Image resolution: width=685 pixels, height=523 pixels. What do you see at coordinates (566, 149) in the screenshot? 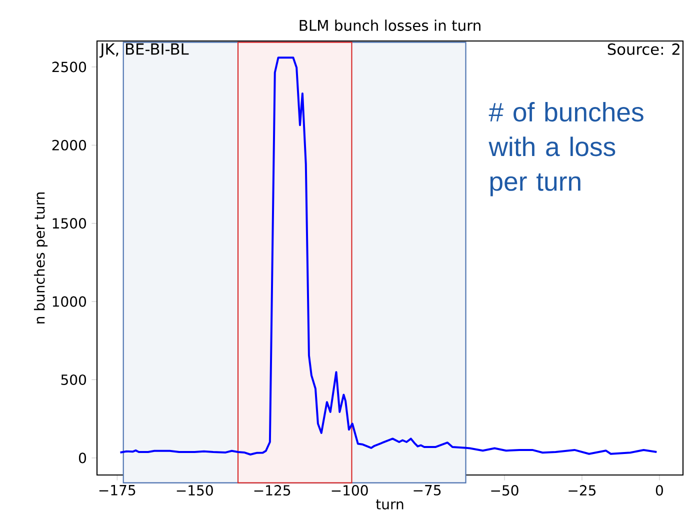
I see `annotation: # of bunches with a loss per turn` at bounding box center [566, 149].